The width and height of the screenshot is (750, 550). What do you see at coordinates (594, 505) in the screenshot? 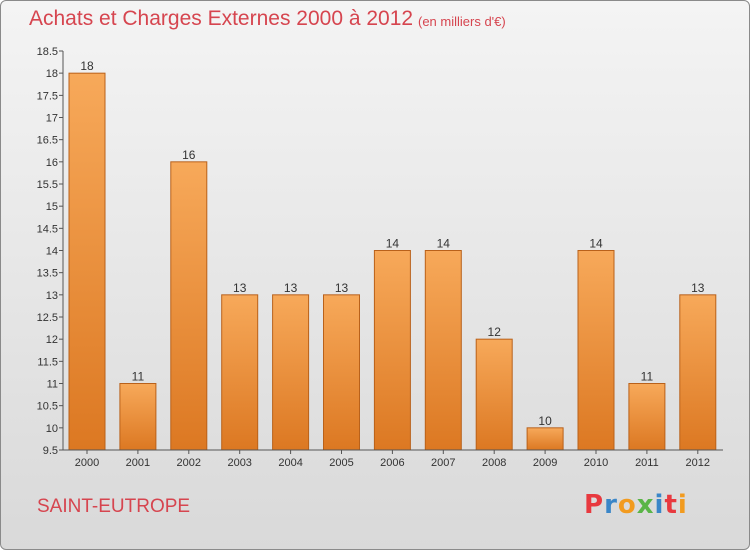
I see `logo-letter: P` at bounding box center [594, 505].